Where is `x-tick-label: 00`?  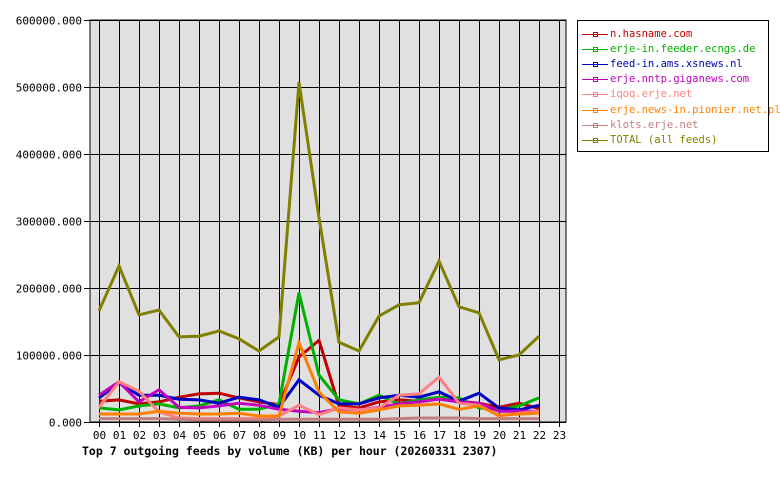 x-tick-label: 00 is located at coordinates (99, 435).